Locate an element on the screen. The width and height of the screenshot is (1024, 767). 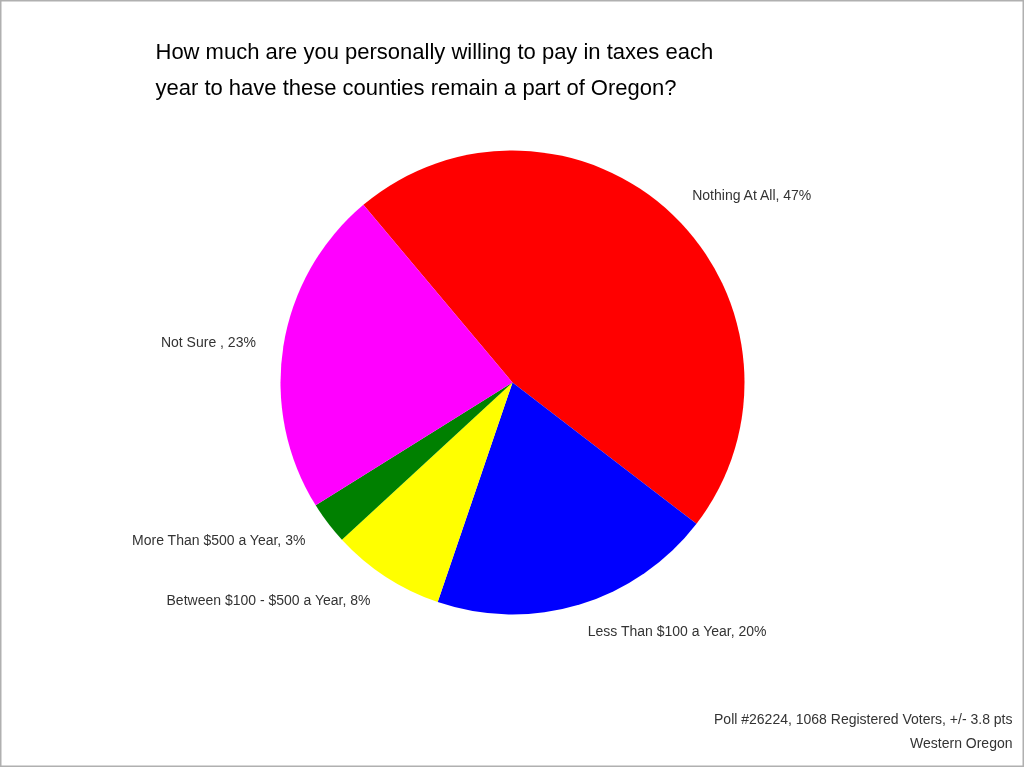
slice-label: More Than $500 a Year, 3% is located at coordinates (219, 540).